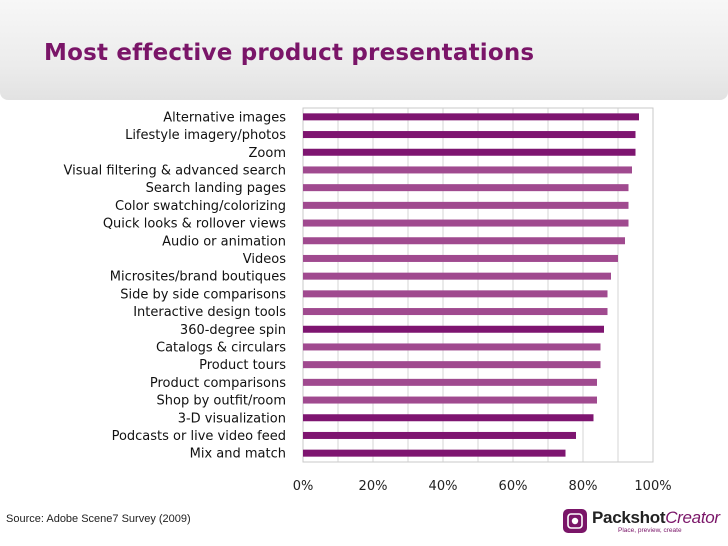 This screenshot has height=546, width=728. I want to click on category-label: Podcasts or live video feed, so click(199, 436).